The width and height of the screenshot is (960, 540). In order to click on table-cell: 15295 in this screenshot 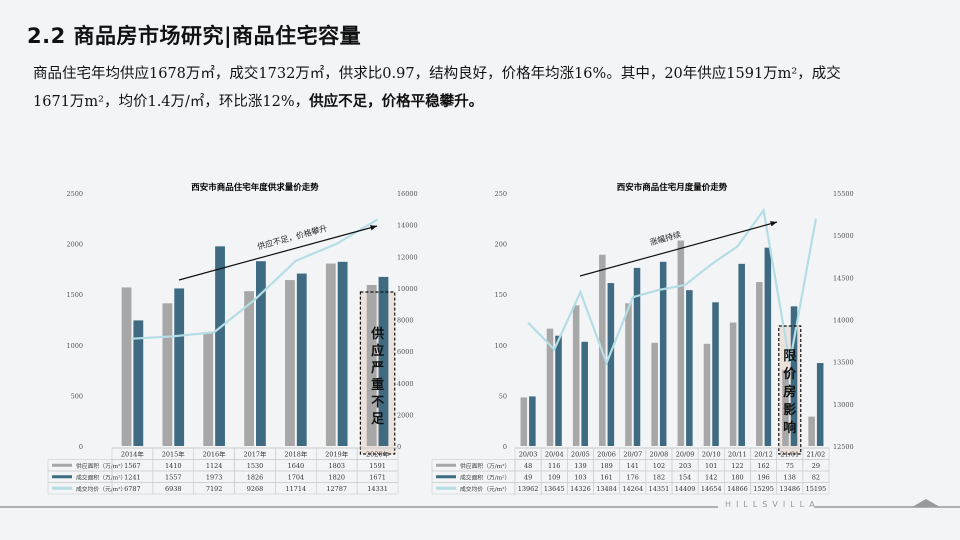, I will do `click(763, 489)`.